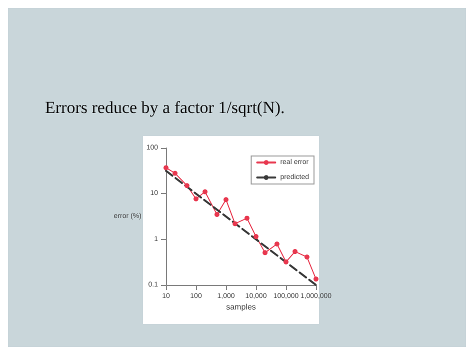 The width and height of the screenshot is (474, 355). Describe the element at coordinates (241, 307) in the screenshot. I see `x-axis-title: samples` at that location.